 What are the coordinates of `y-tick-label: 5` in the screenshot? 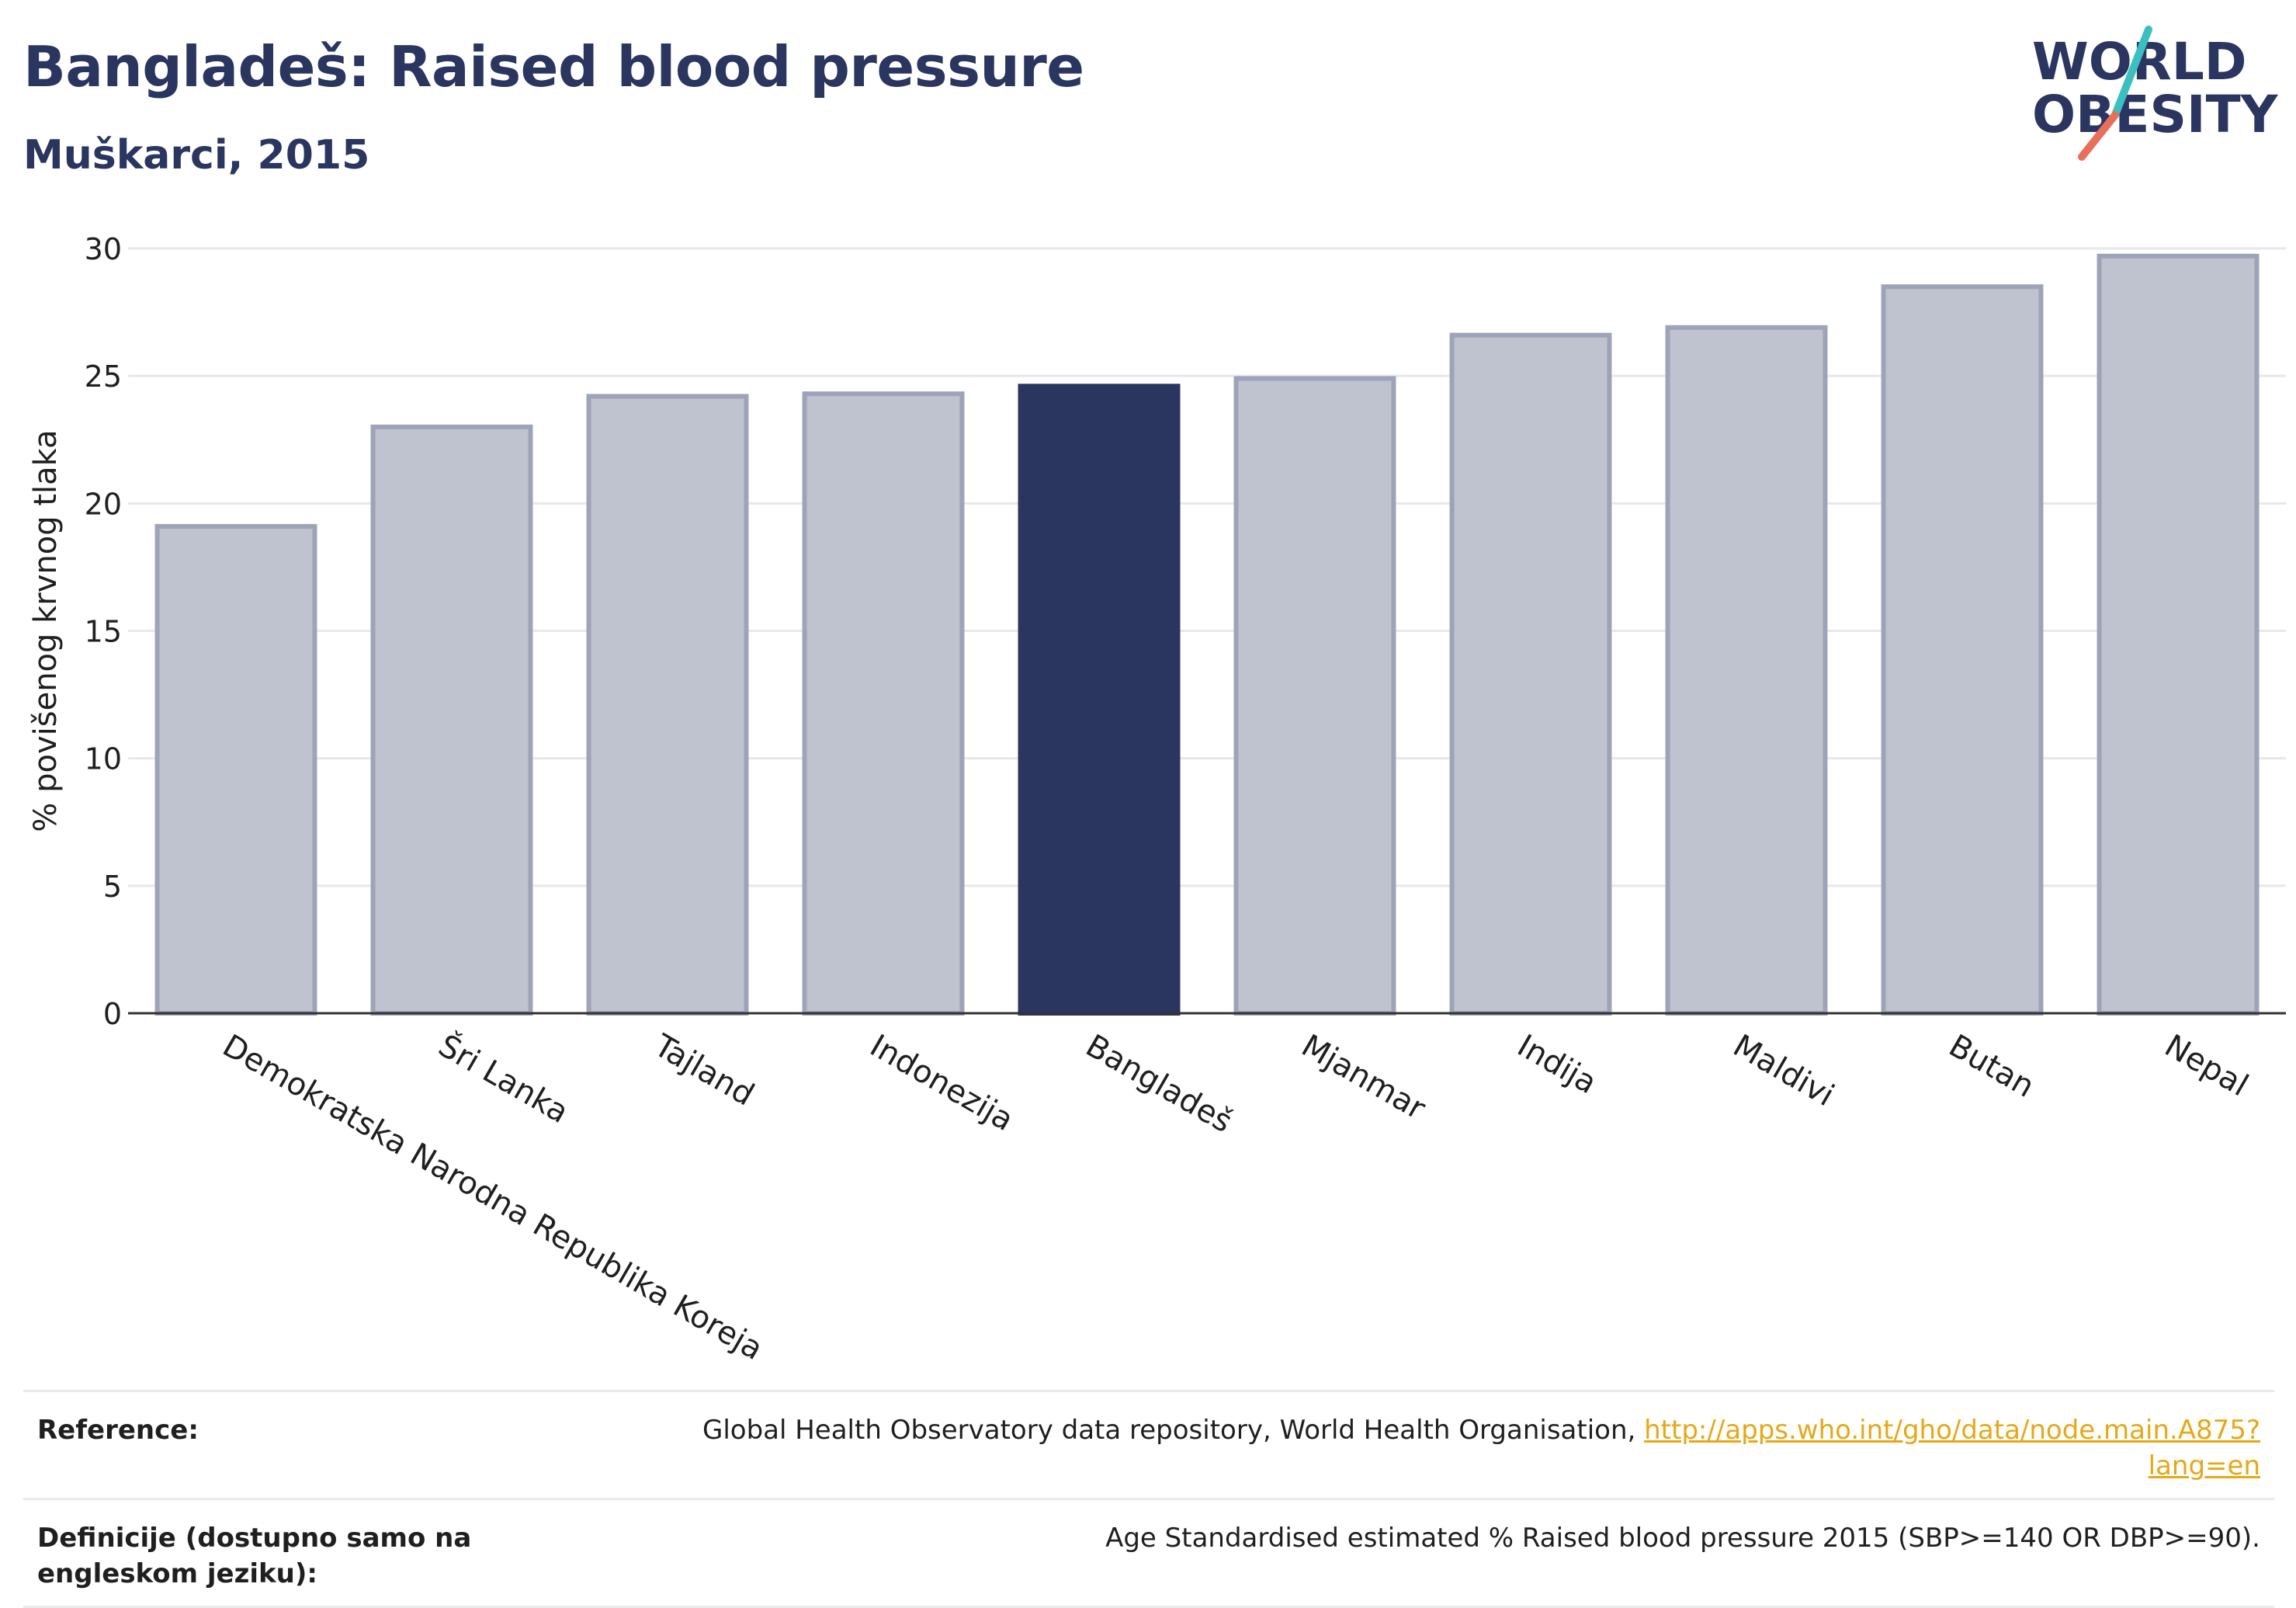 It's located at (112, 887).